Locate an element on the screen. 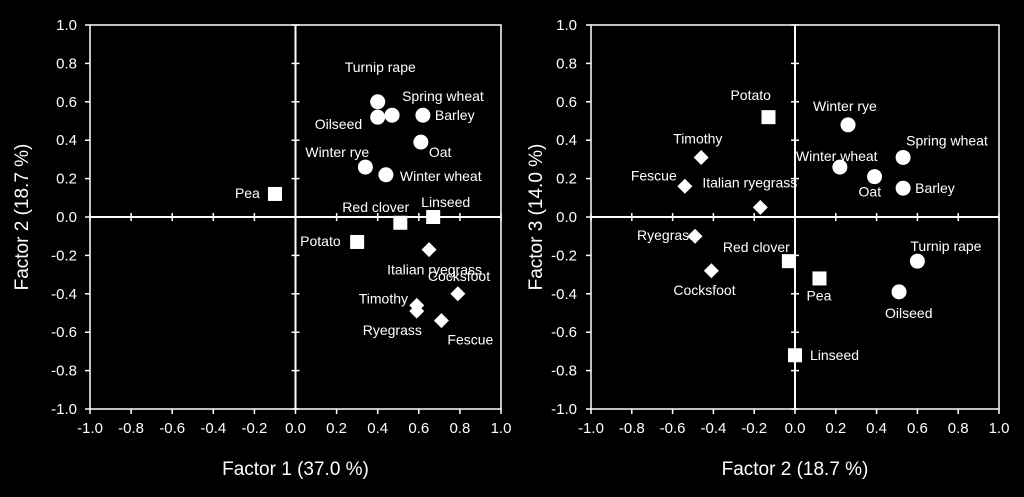  x-tick-label: -0.2 is located at coordinates (254, 428).